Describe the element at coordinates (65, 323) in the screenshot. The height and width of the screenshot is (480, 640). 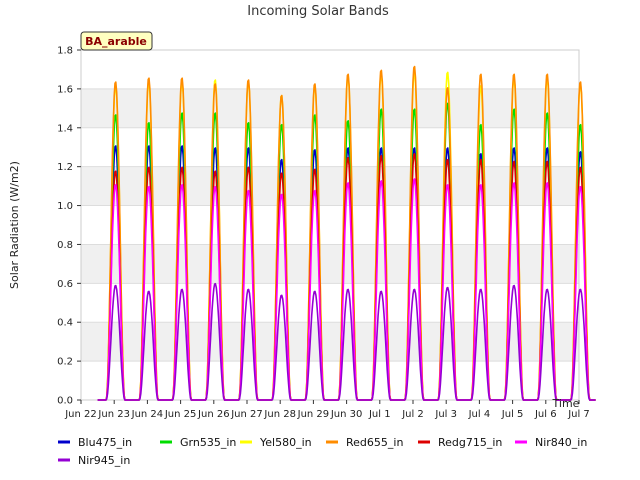
I see `y-tick-label: 0.4` at that location.